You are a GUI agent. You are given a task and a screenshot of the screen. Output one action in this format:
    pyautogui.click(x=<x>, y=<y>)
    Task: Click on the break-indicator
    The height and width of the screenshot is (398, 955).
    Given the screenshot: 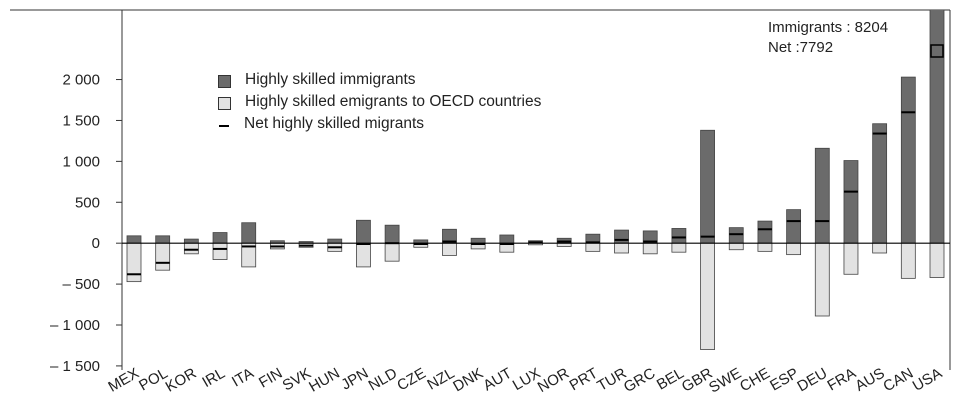 What is the action you would take?
    pyautogui.click(x=937, y=51)
    